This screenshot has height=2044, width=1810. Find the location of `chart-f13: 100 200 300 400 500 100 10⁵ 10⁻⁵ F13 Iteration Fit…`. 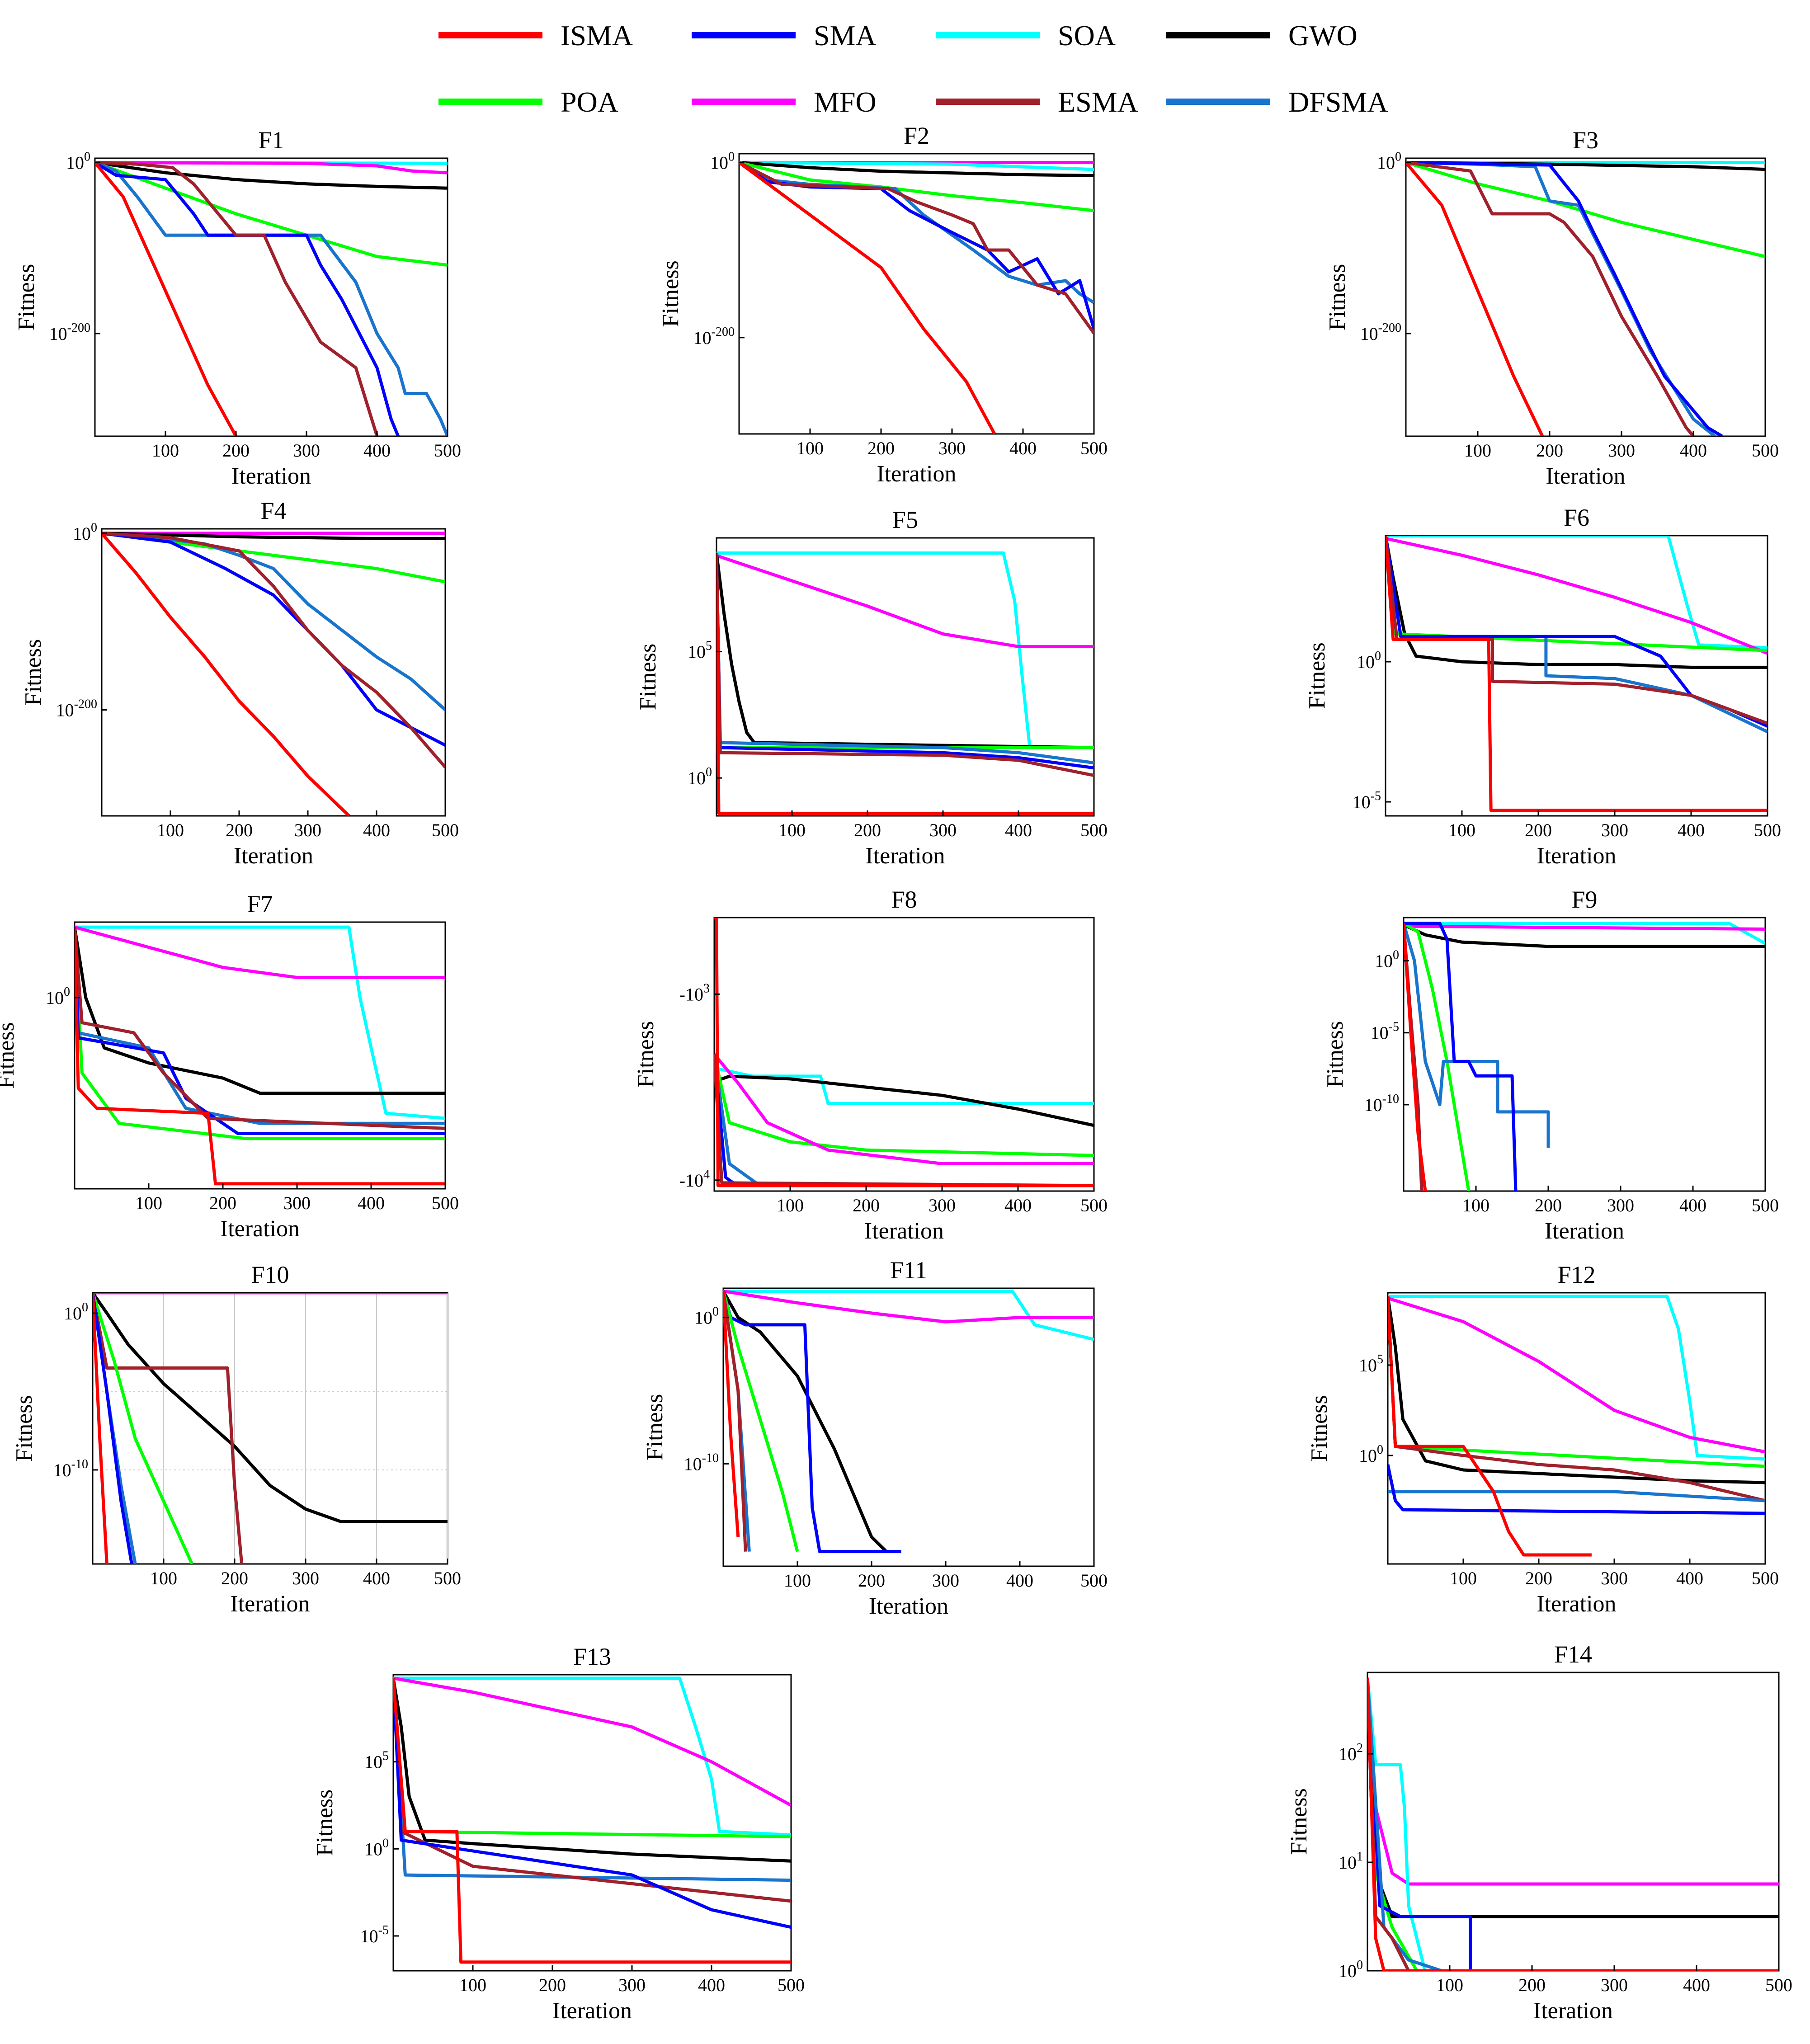

chart-f13: 100 200 300 400 500 100 10⁵ 10⁻⁵ F13 Iteration Fit… is located at coordinates (559, 1833).